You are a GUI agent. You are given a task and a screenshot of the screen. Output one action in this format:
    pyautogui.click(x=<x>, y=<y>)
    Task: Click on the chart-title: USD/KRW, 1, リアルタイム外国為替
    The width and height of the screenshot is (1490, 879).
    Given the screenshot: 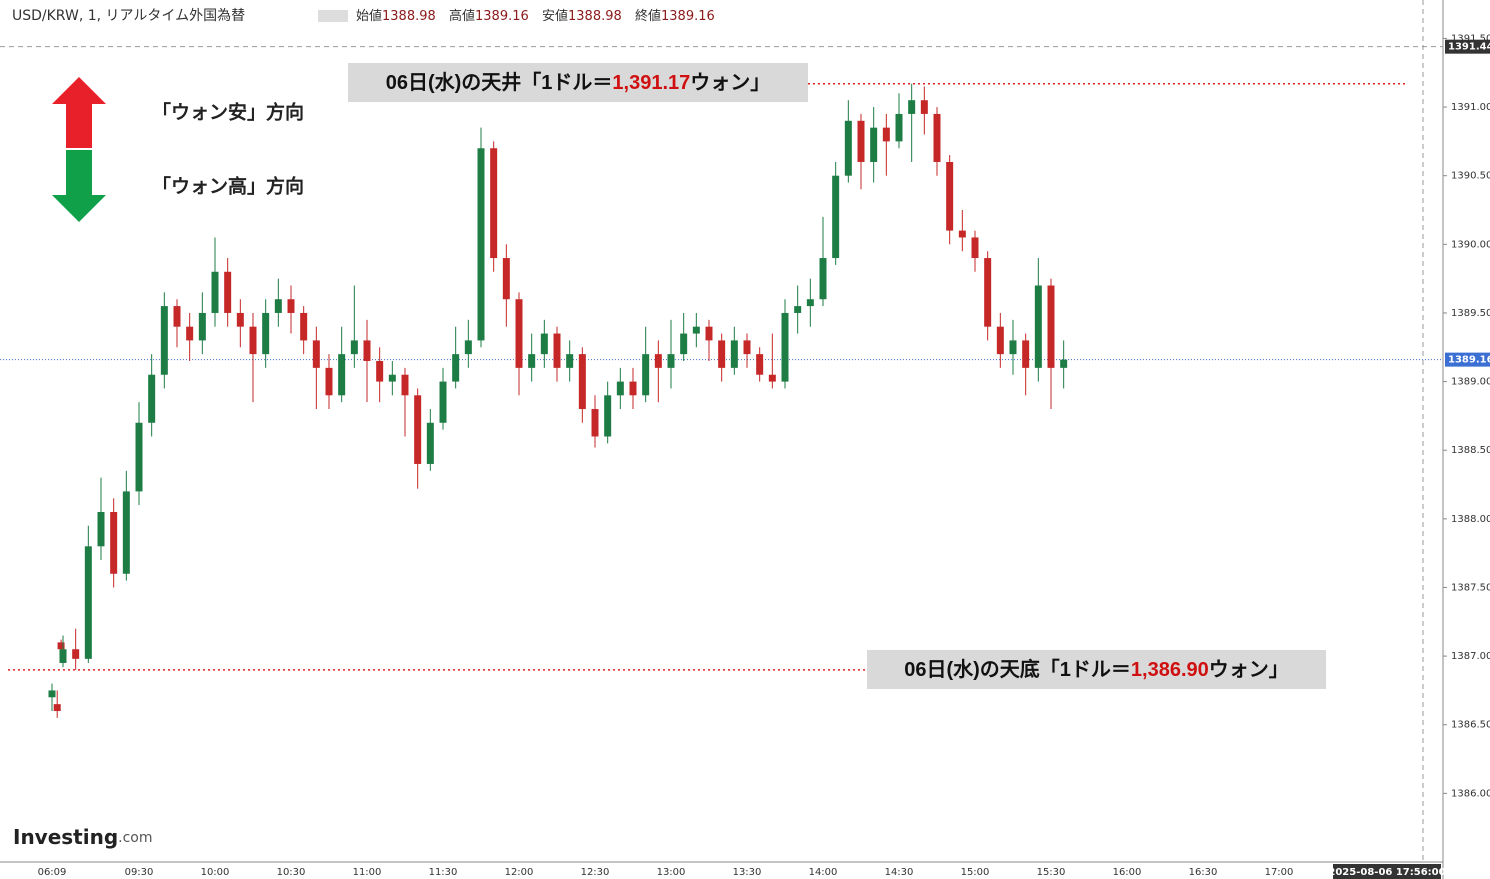 What is the action you would take?
    pyautogui.click(x=128, y=16)
    